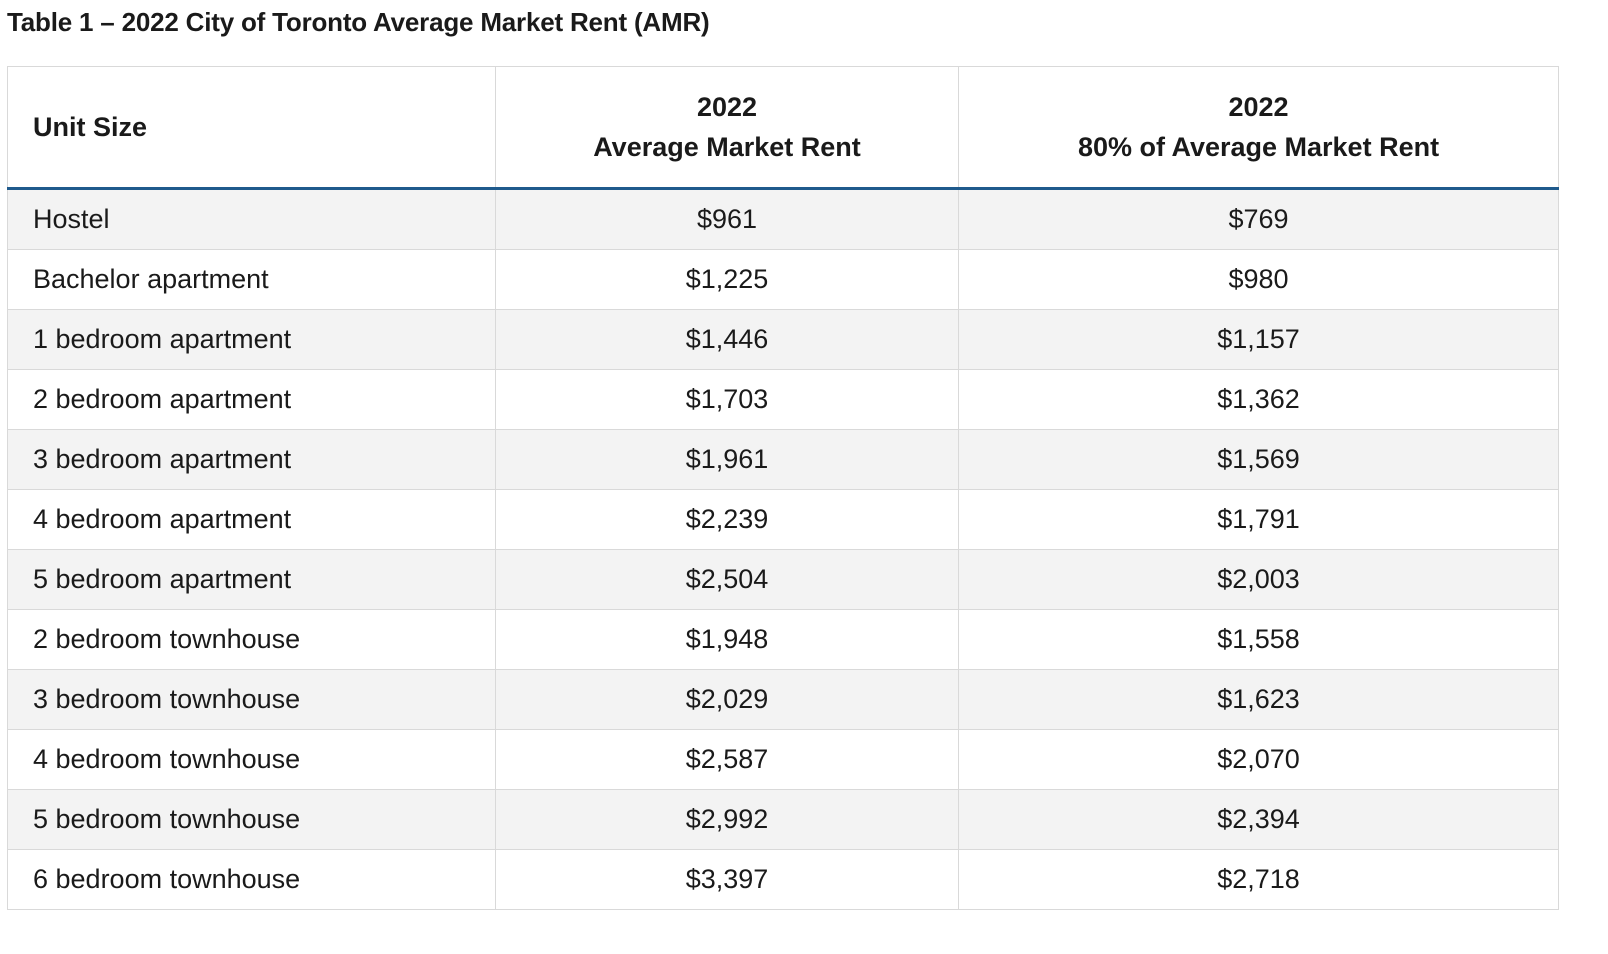 The image size is (1608, 954). What do you see at coordinates (727, 107) in the screenshot?
I see `header-amr-year: 2022` at bounding box center [727, 107].